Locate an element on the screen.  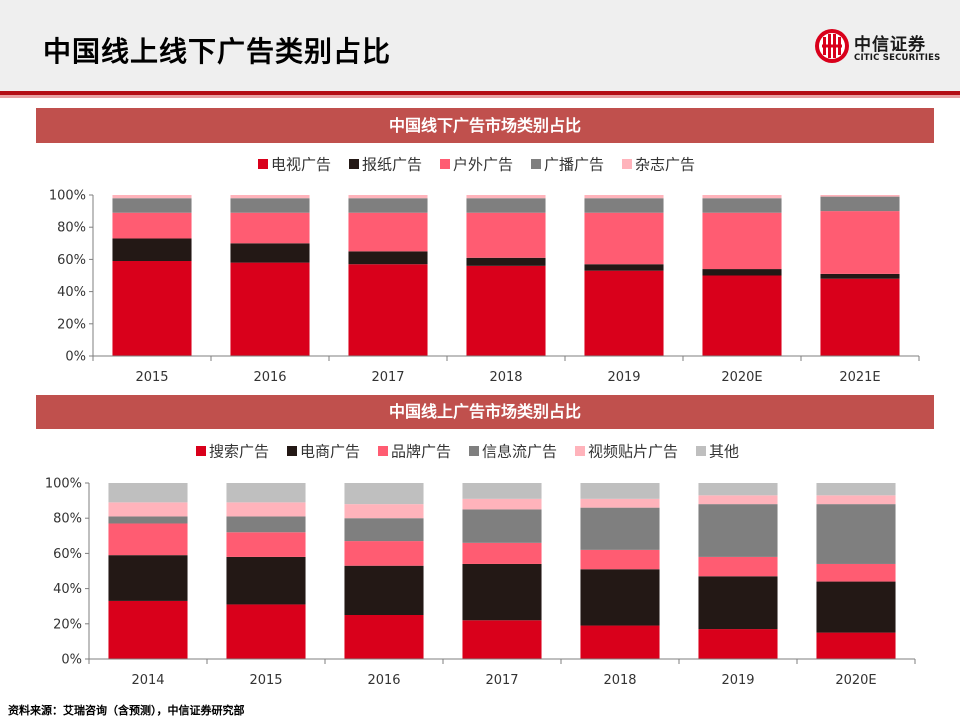
legend-label-4: 杂志广告 is located at coordinates (665, 165).